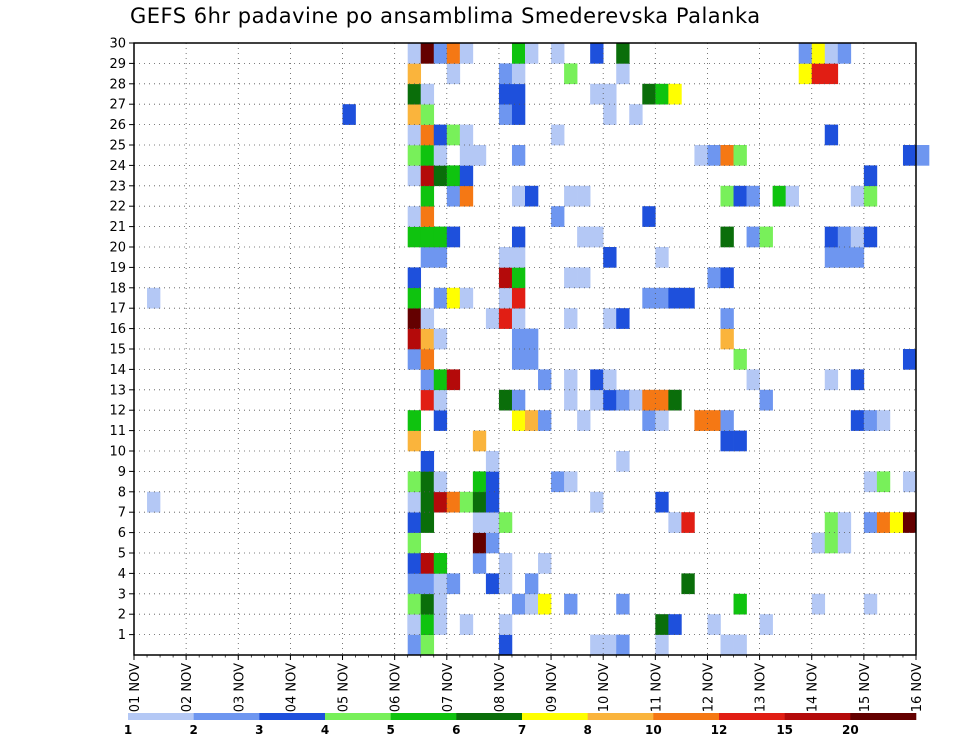  What do you see at coordinates (813, 687) in the screenshot?
I see `x-tick-label: 14 NOV` at bounding box center [813, 687].